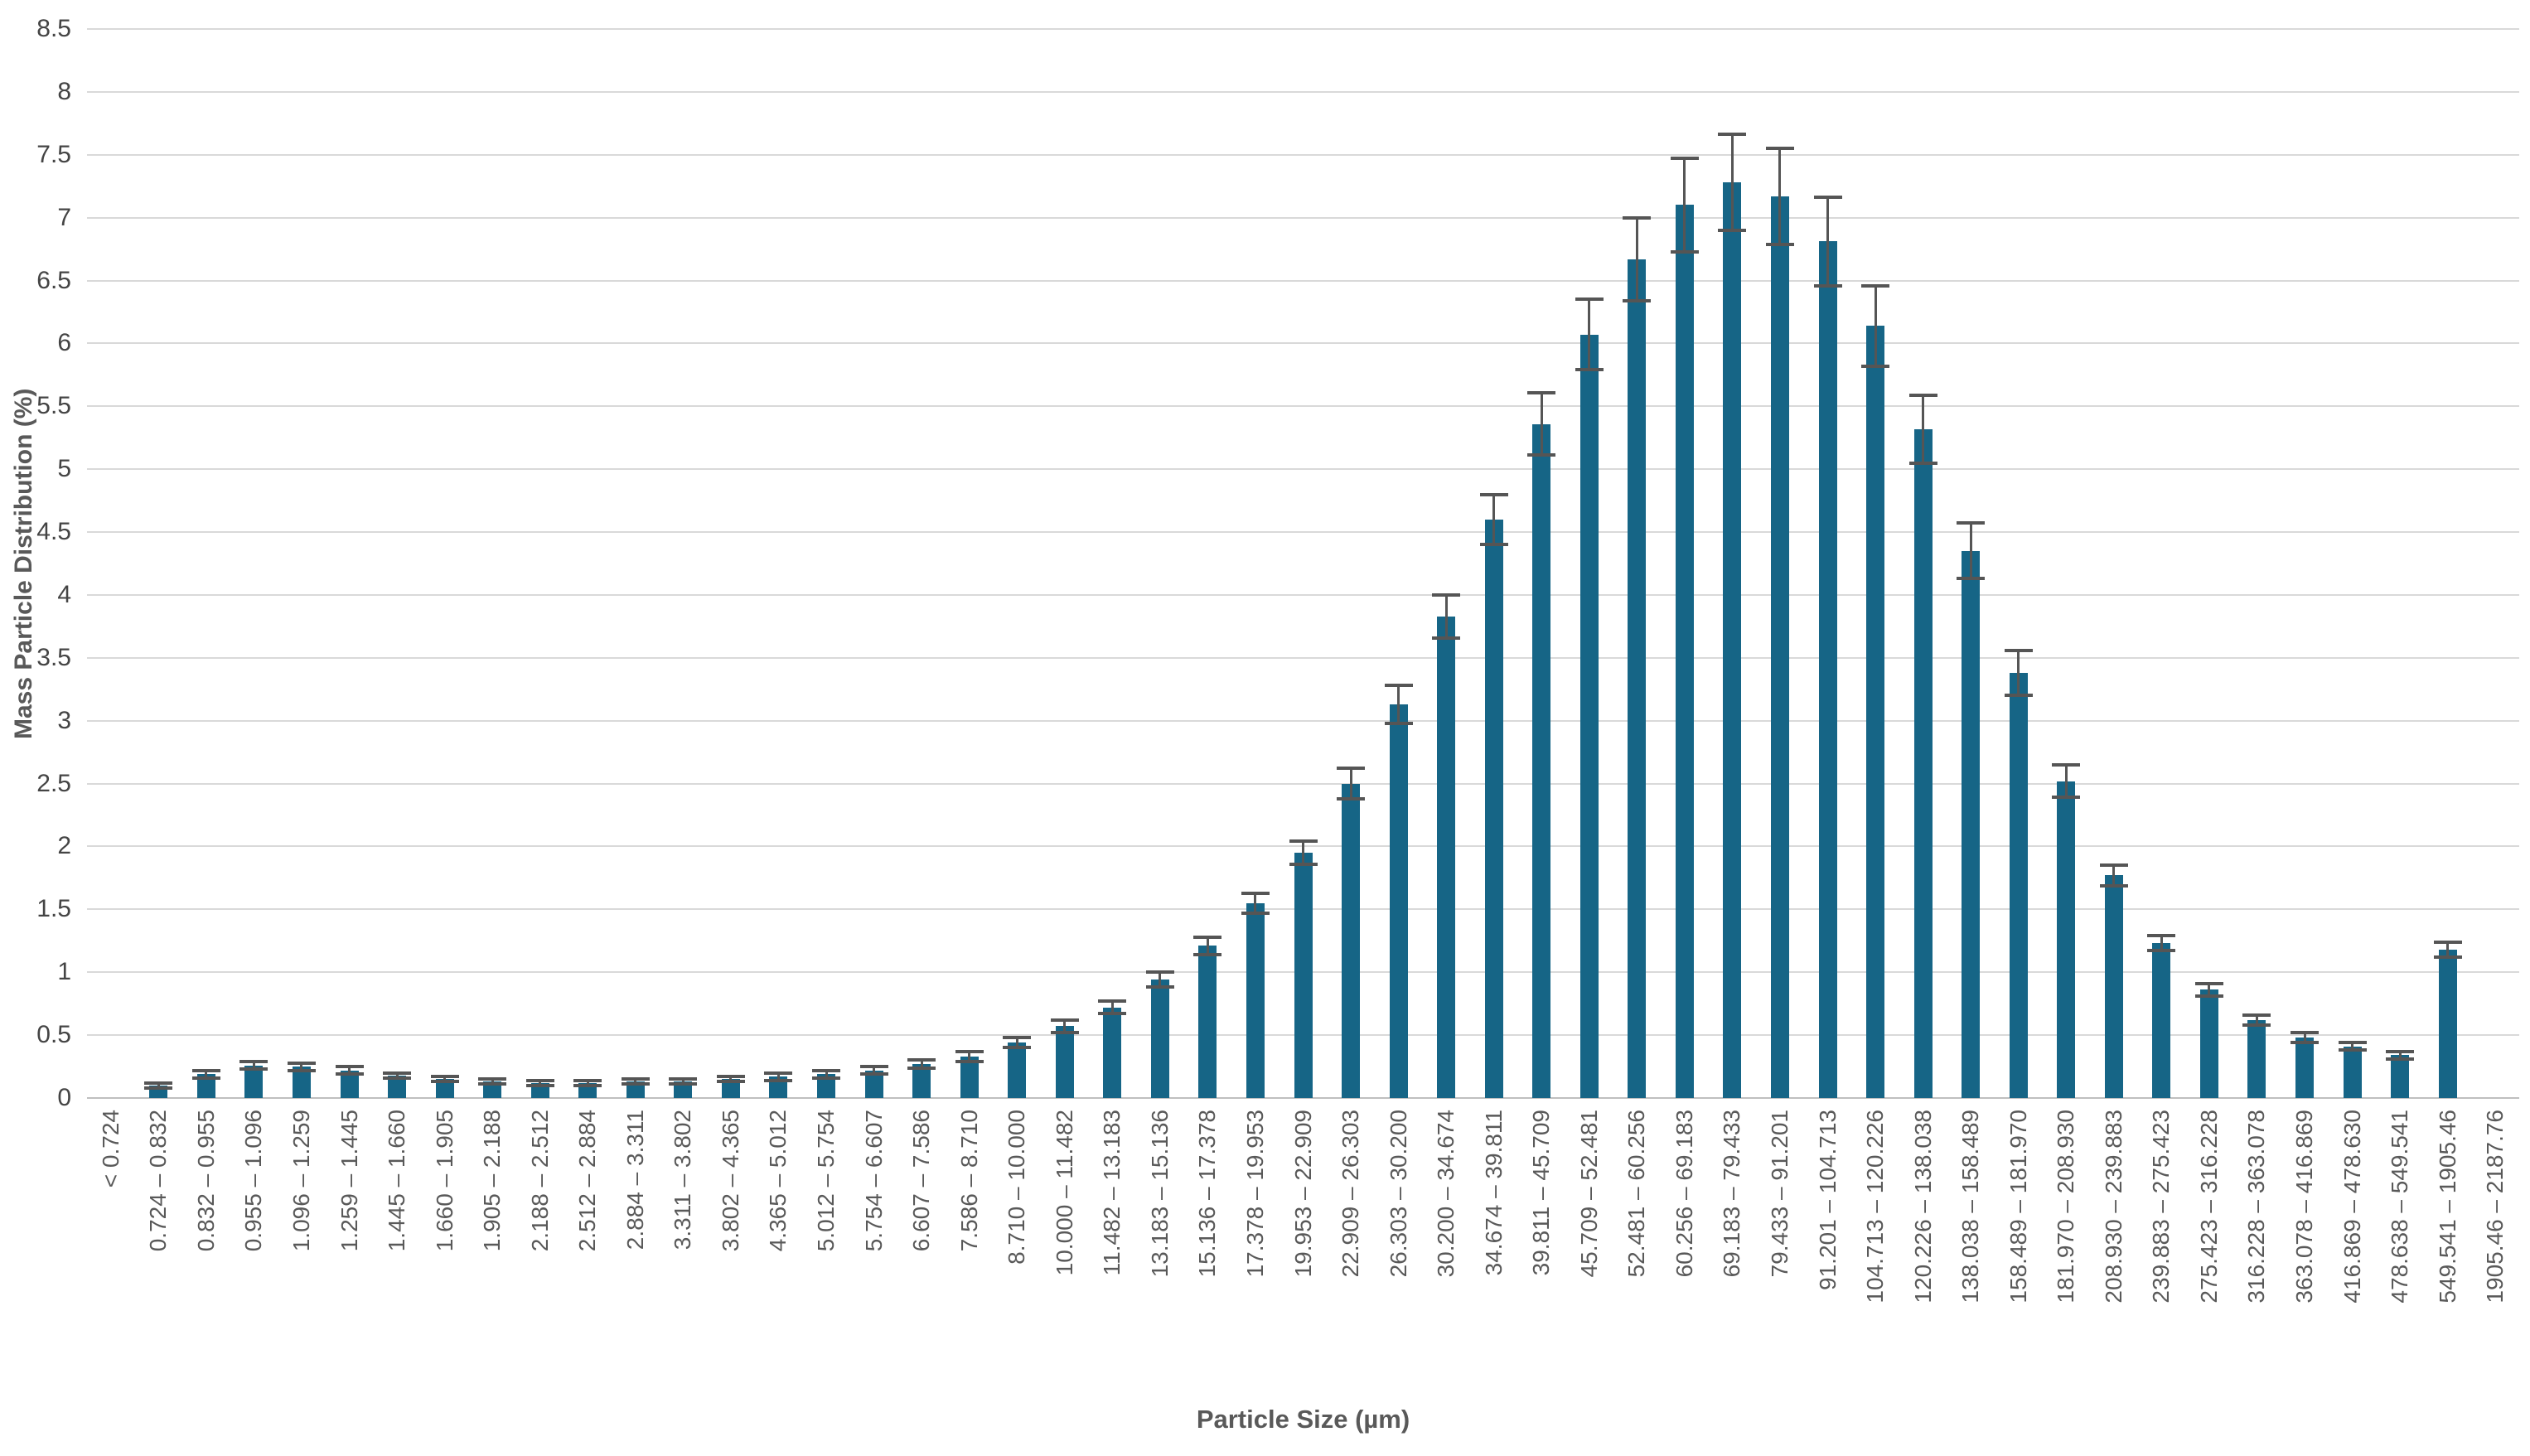 Image resolution: width=2530 pixels, height=1456 pixels. Describe the element at coordinates (64, 594) in the screenshot. I see `y-tick-label: 4` at that location.